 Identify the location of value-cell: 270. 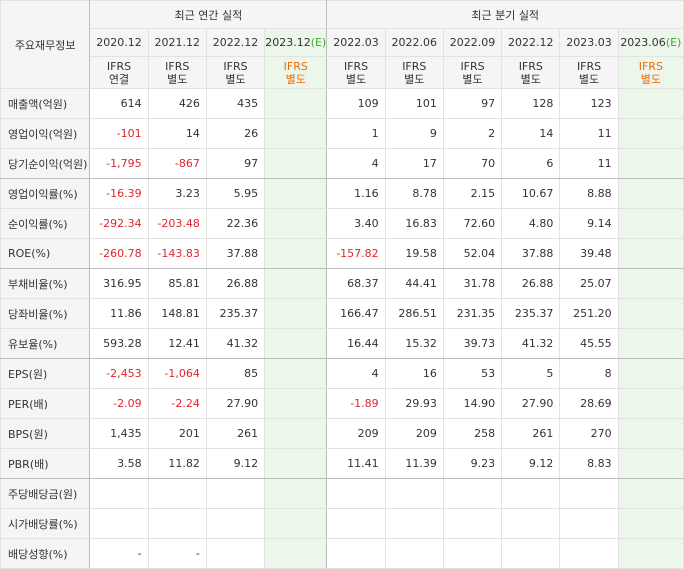
(589, 433).